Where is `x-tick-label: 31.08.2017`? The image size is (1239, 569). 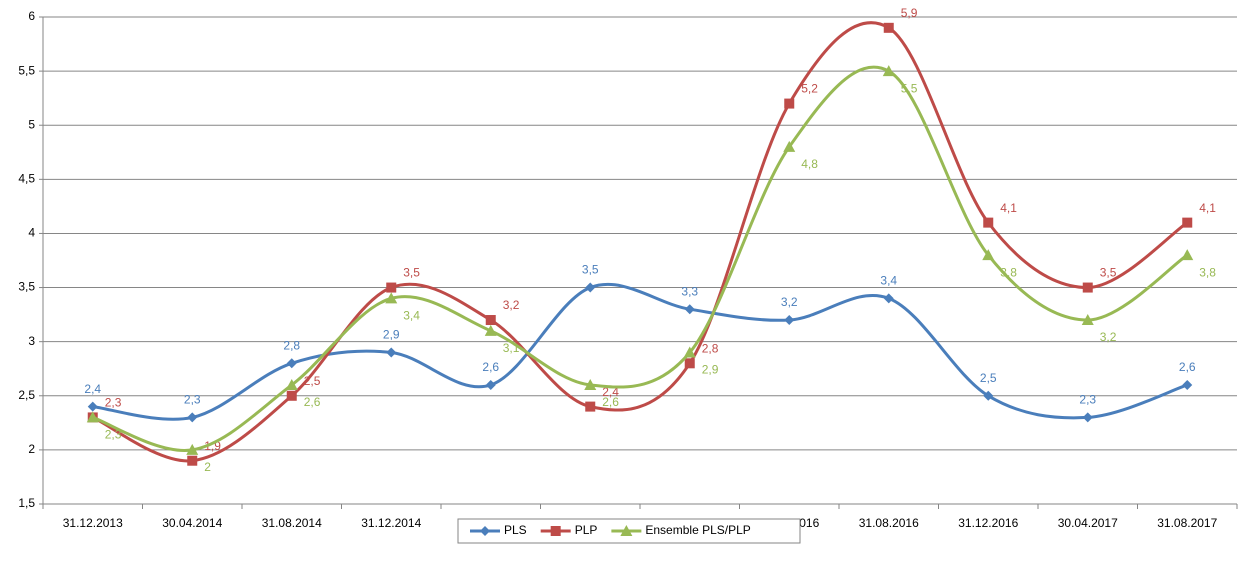
x-tick-label: 31.08.2017 is located at coordinates (1187, 523).